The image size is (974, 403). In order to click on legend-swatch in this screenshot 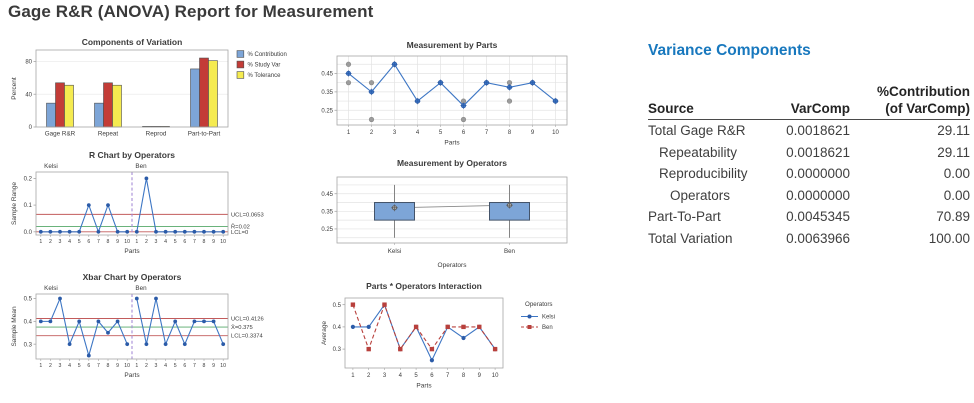, I will do `click(240, 75)`.